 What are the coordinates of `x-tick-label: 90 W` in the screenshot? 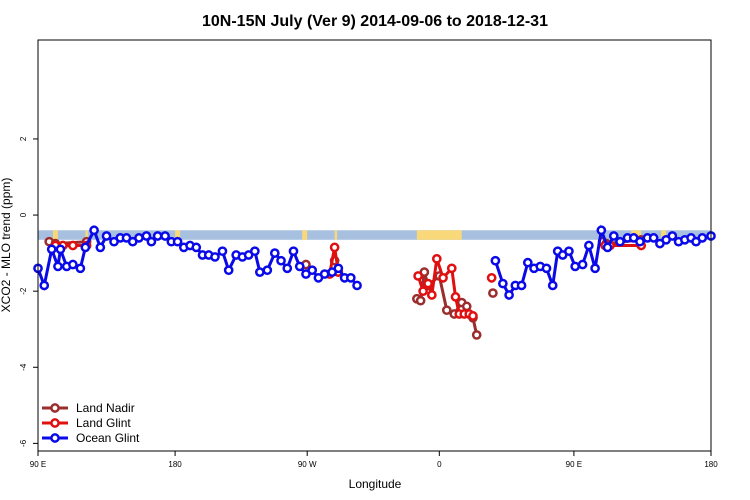 It's located at (307, 464).